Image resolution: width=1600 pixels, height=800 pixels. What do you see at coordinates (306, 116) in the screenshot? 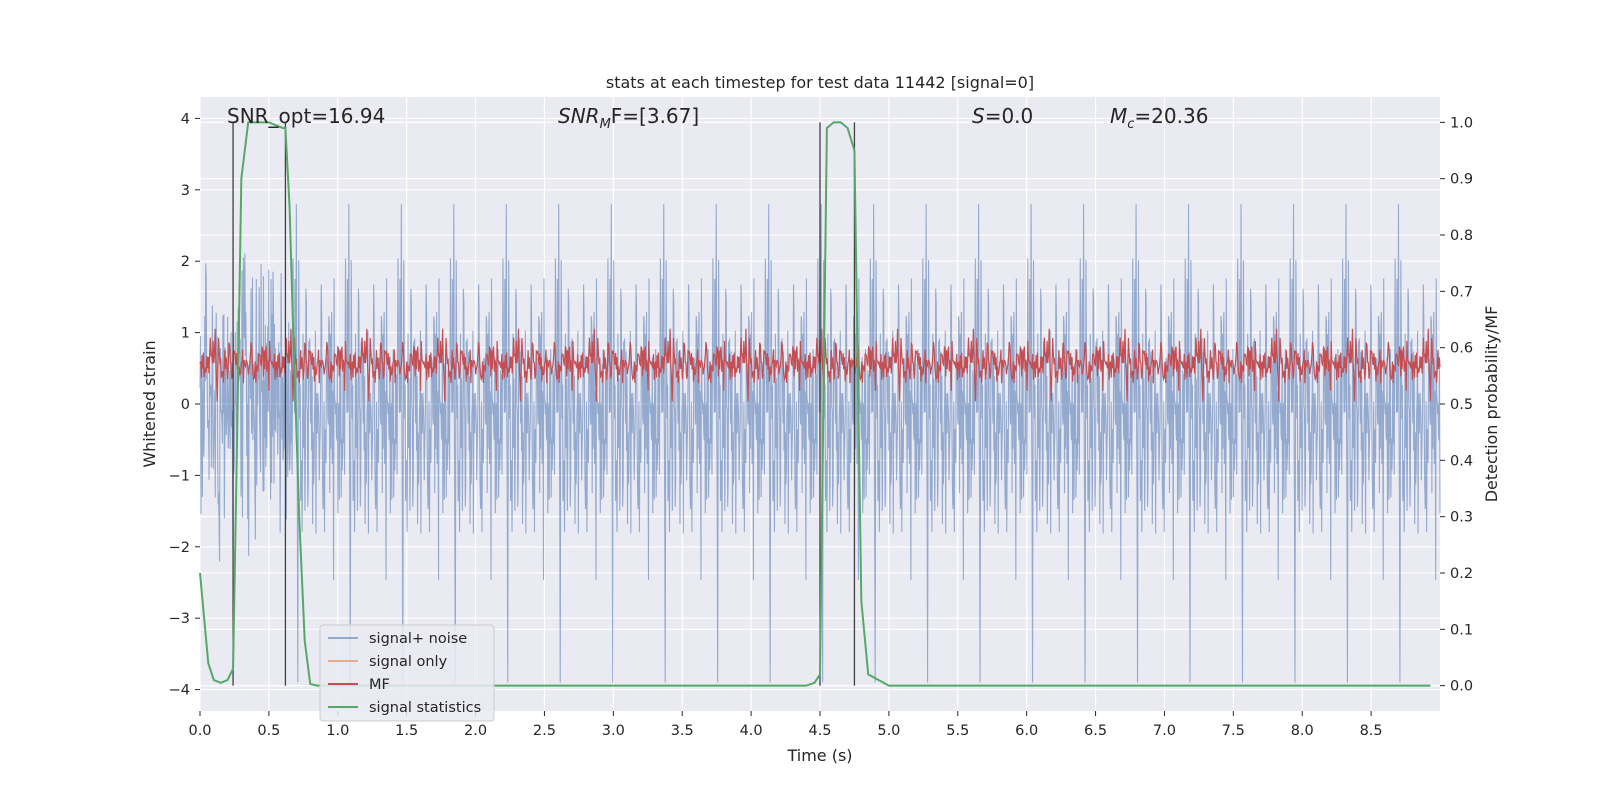
I see `snr-opt-annotation: SNR_opt=16.94` at bounding box center [306, 116].